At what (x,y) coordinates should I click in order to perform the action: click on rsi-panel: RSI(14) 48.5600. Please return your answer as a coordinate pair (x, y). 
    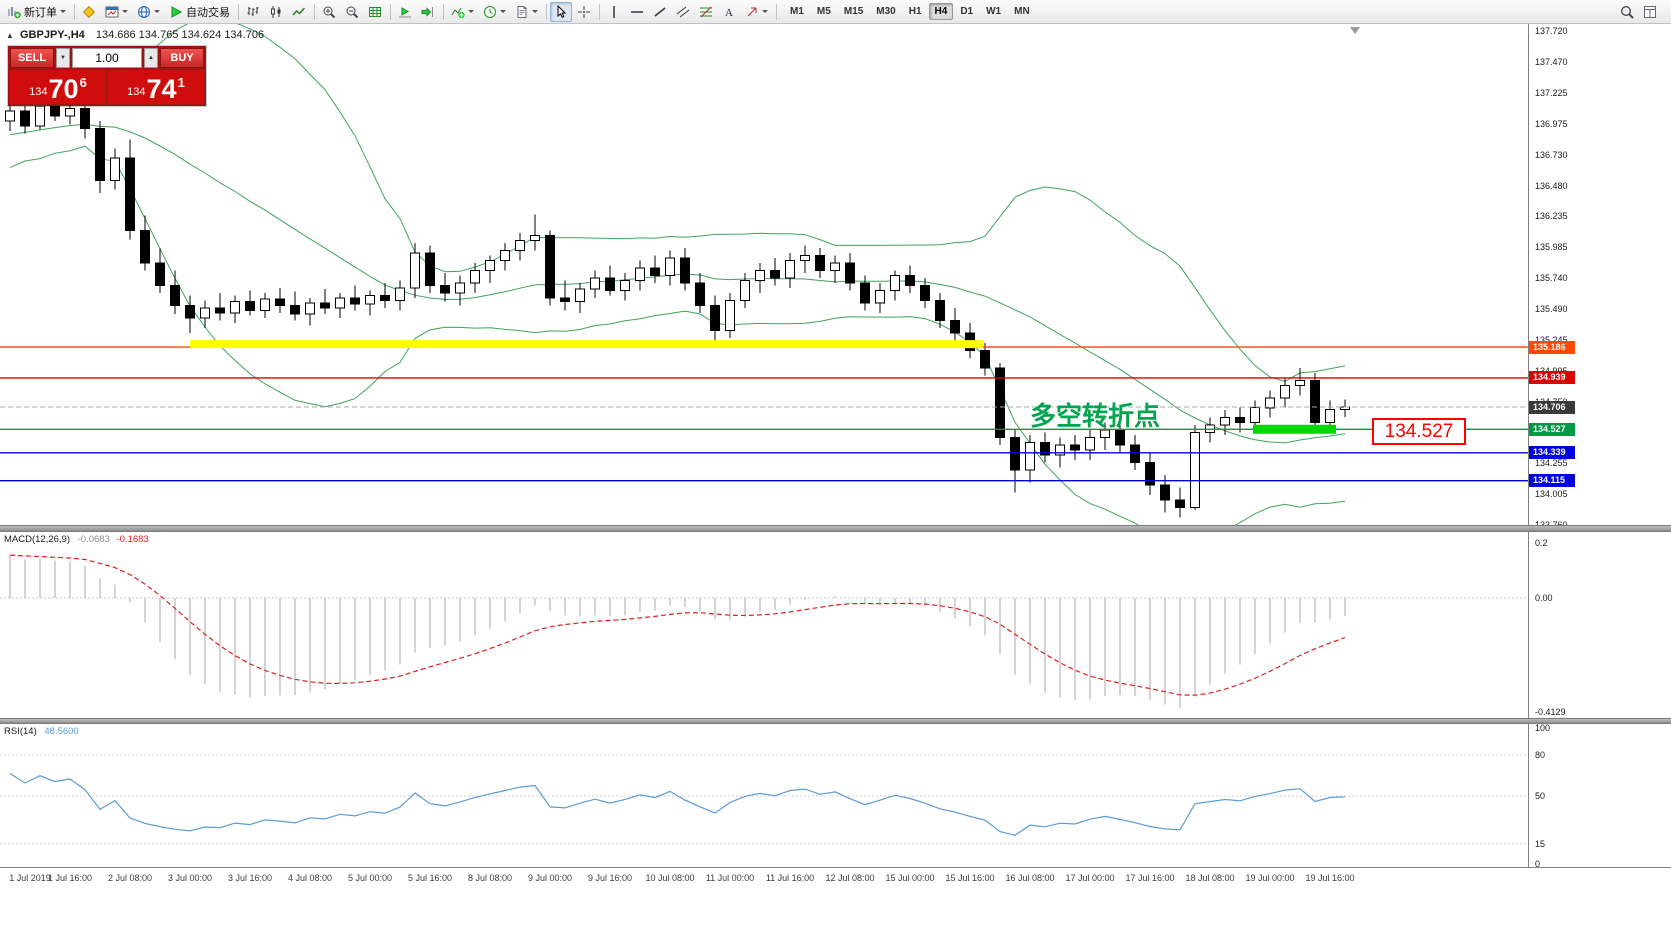
    Looking at the image, I should click on (764, 795).